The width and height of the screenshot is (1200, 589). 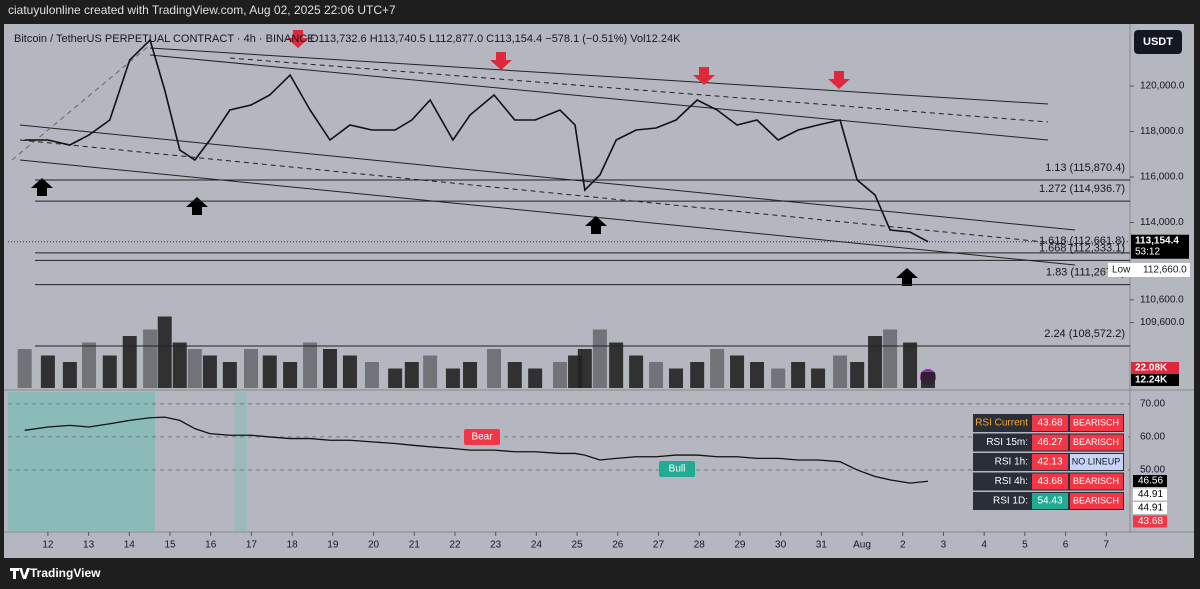 I want to click on rsi-value-label: 44.91, so click(x=1150, y=508).